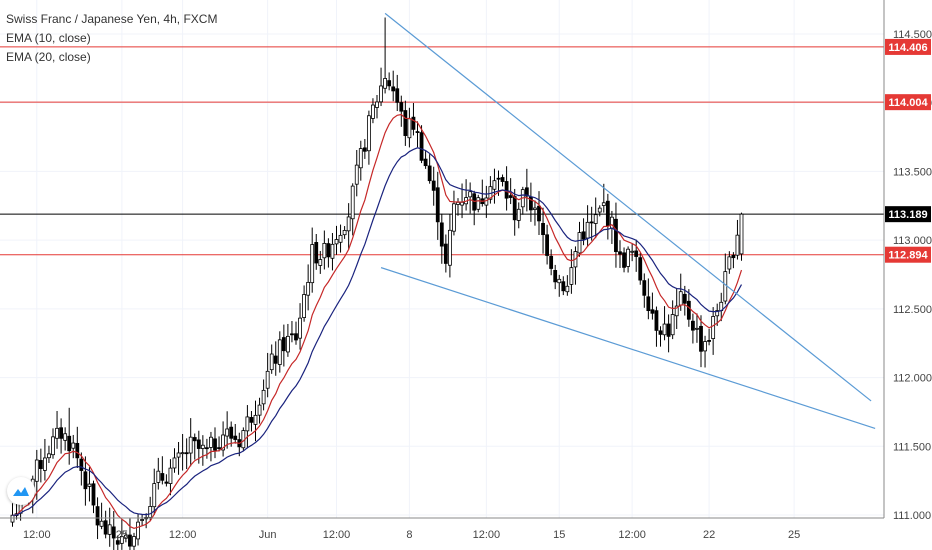  What do you see at coordinates (908, 150) in the screenshot?
I see `price-tags: 114.406 114.004 113.189 112.894` at bounding box center [908, 150].